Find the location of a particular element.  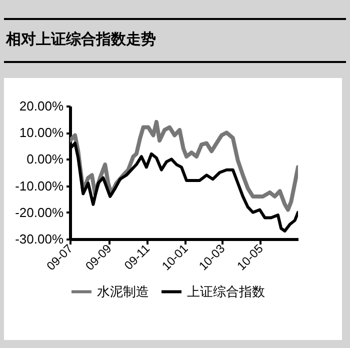

y-tick-label: 10.00% is located at coordinates (41, 132).